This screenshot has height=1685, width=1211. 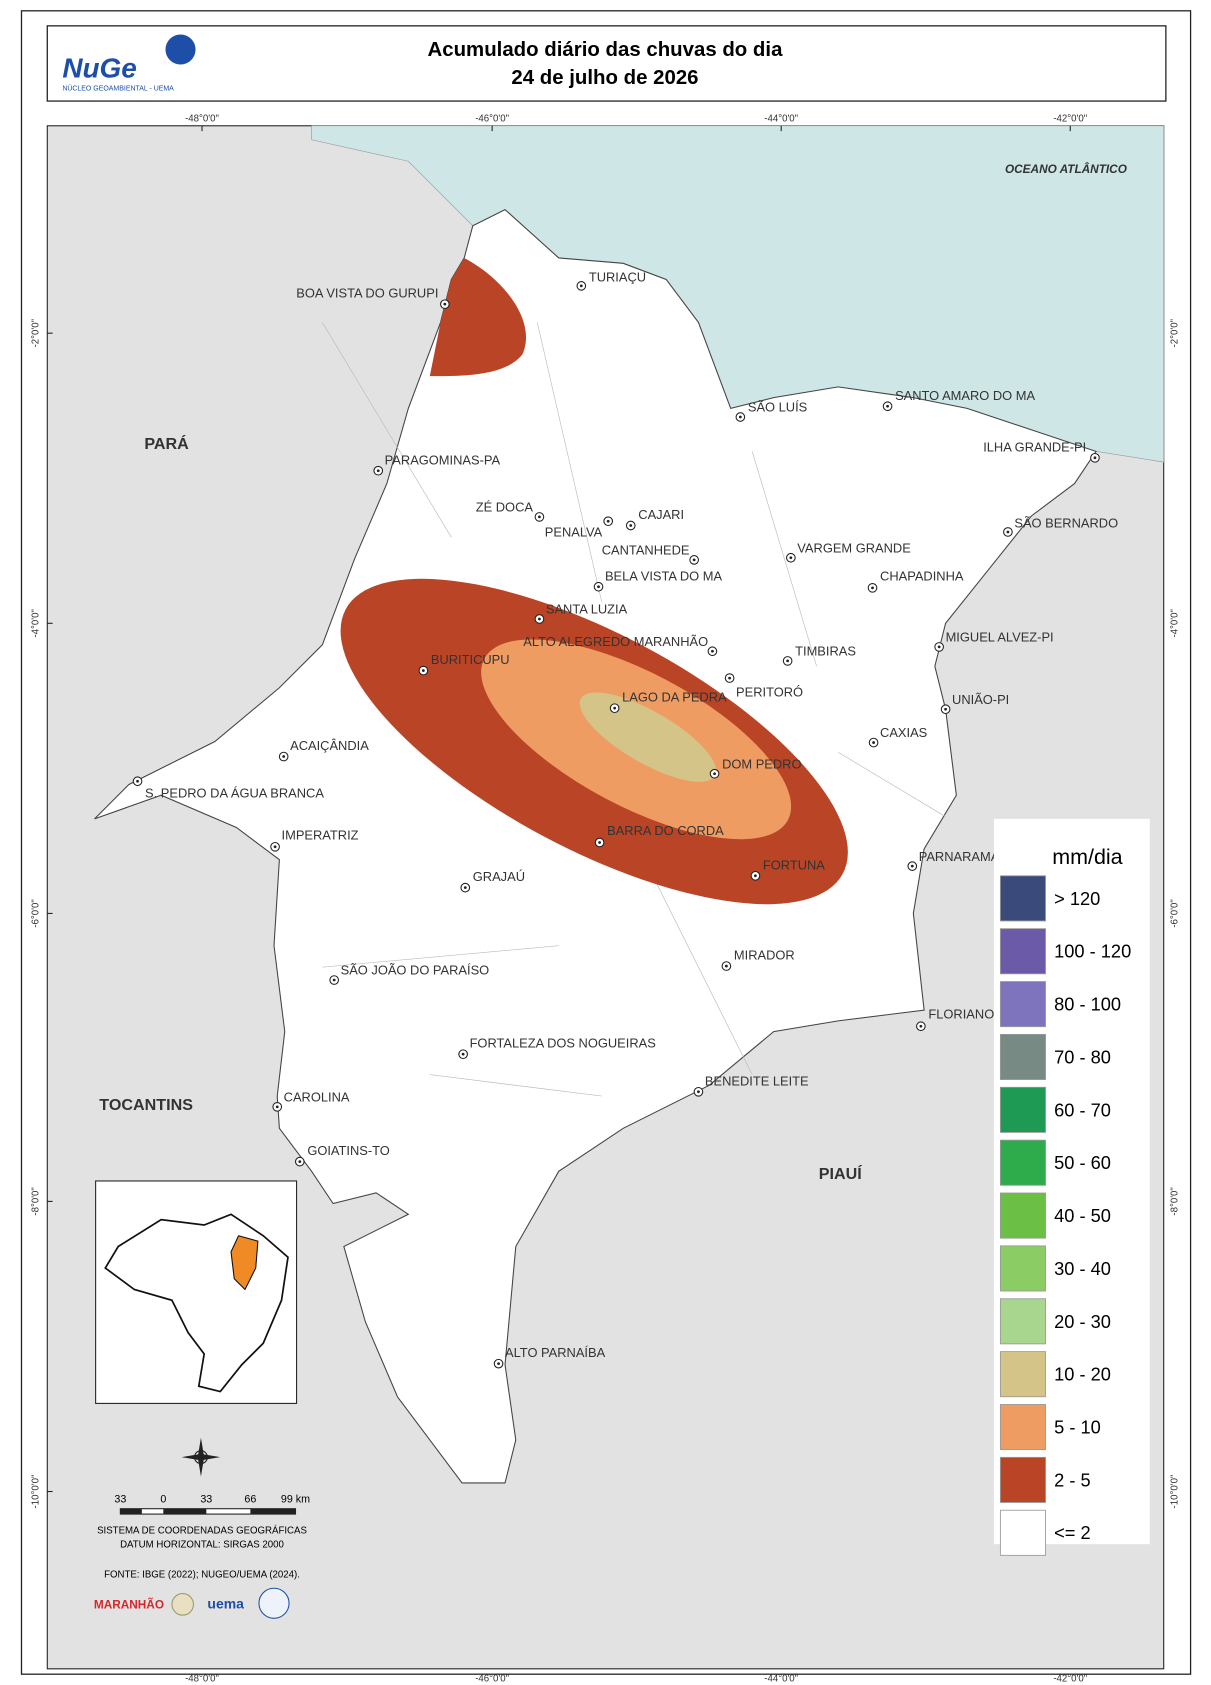 What do you see at coordinates (36, 1491) in the screenshot?
I see `latitude-label: -10°0'0"` at bounding box center [36, 1491].